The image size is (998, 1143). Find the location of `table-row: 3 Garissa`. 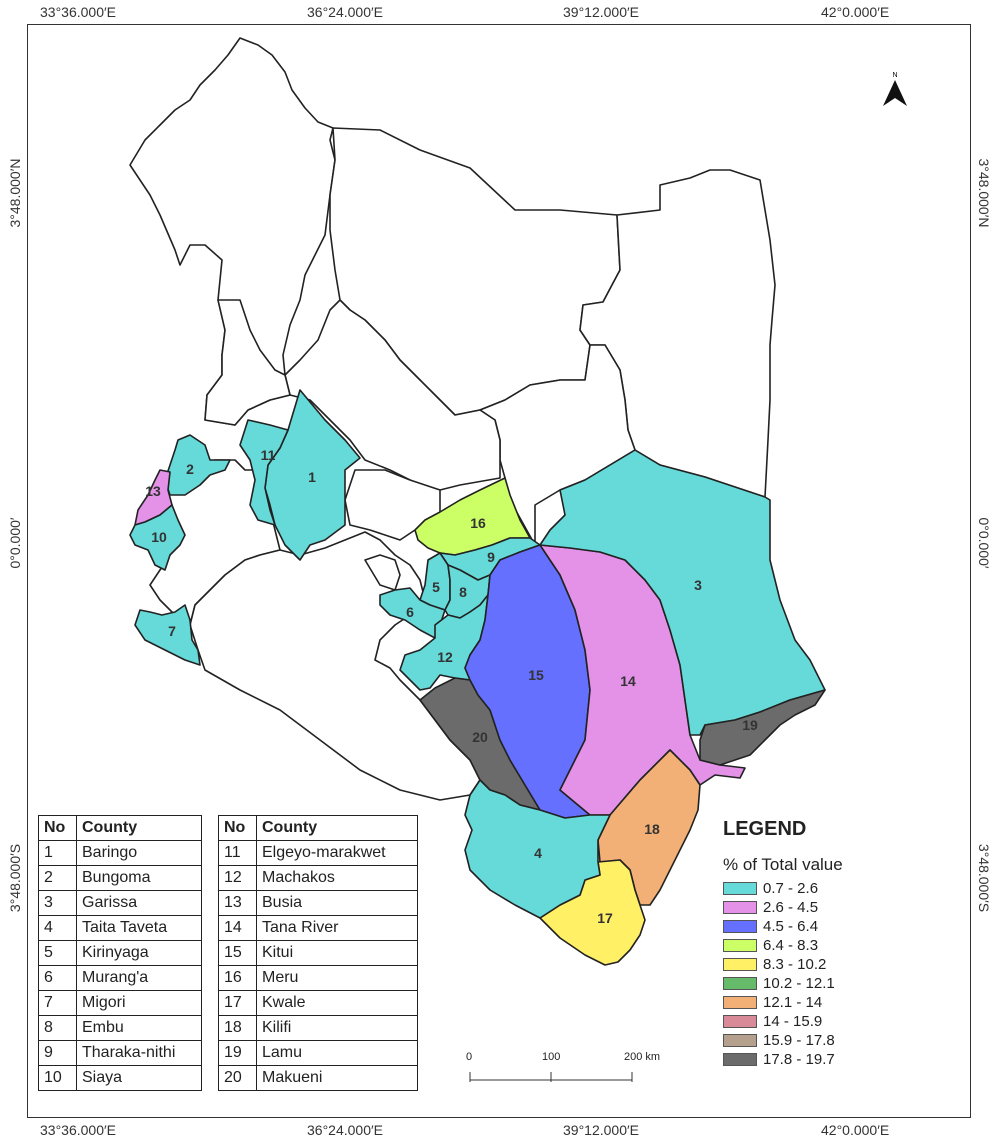

table-row: 3 Garissa is located at coordinates (120, 903).